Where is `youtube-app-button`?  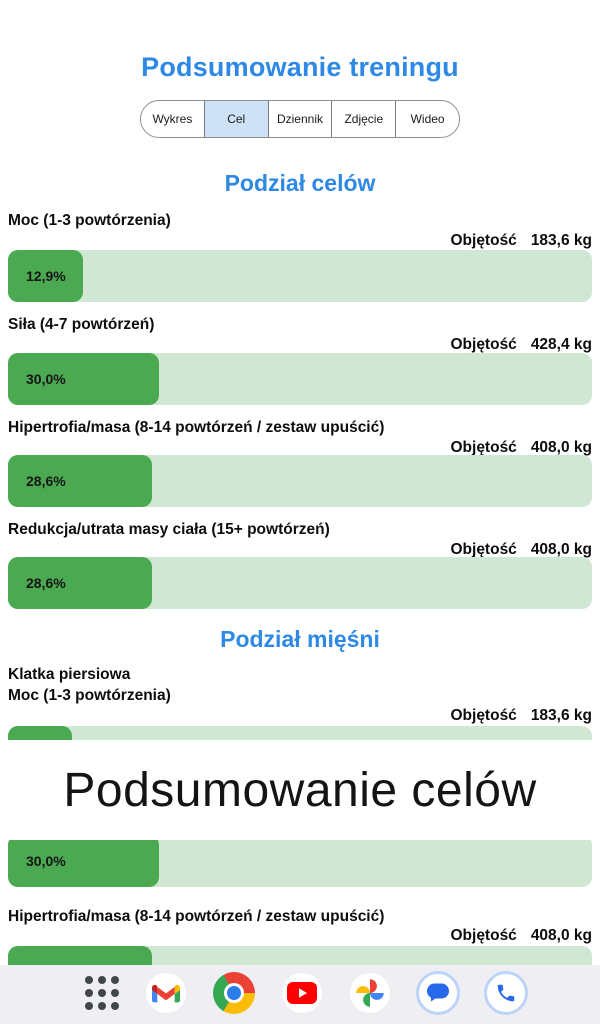
youtube-app-button is located at coordinates (302, 993).